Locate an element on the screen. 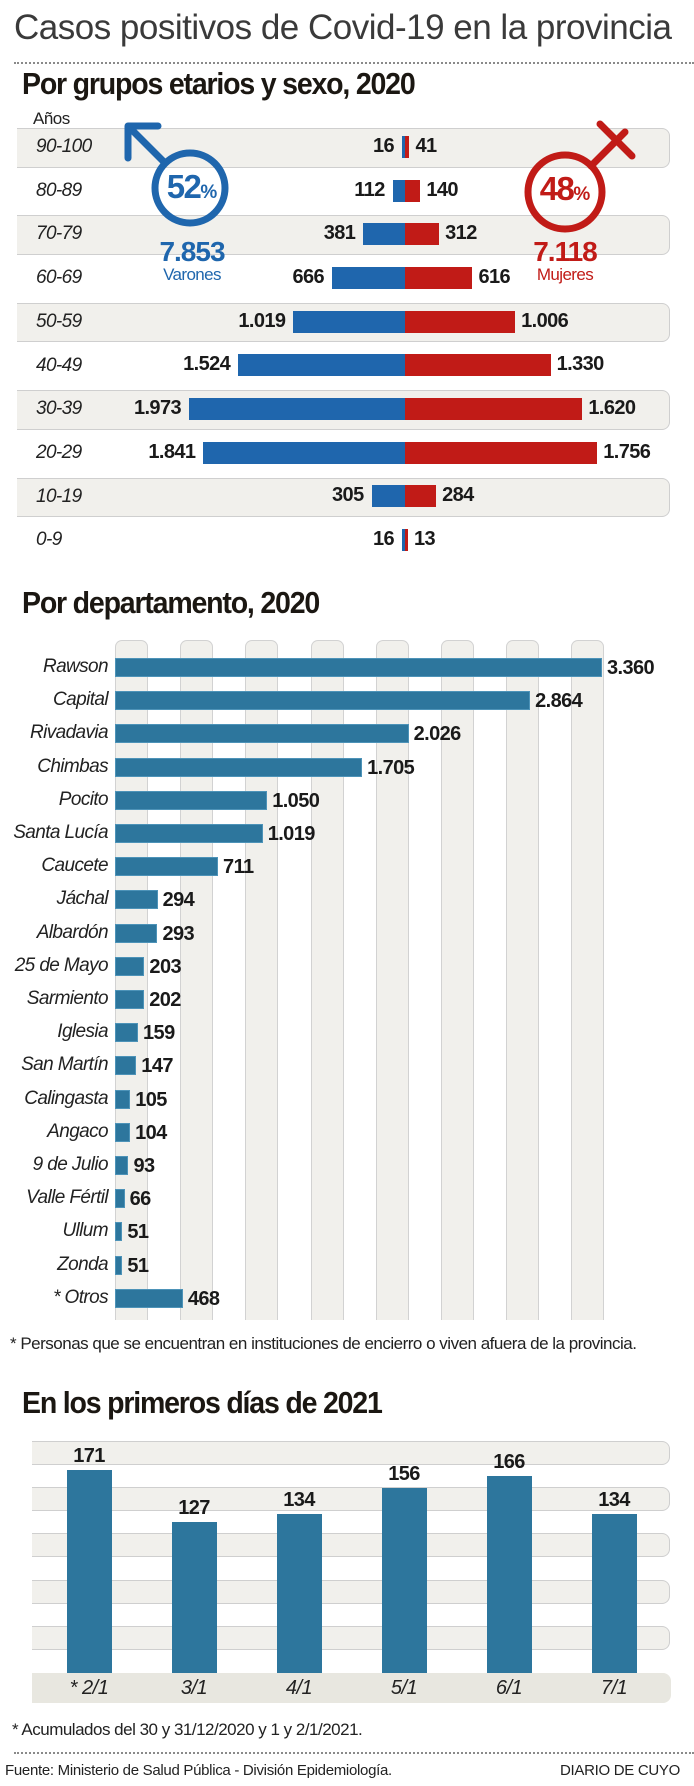  day-value-label: 127 is located at coordinates (194, 1508).